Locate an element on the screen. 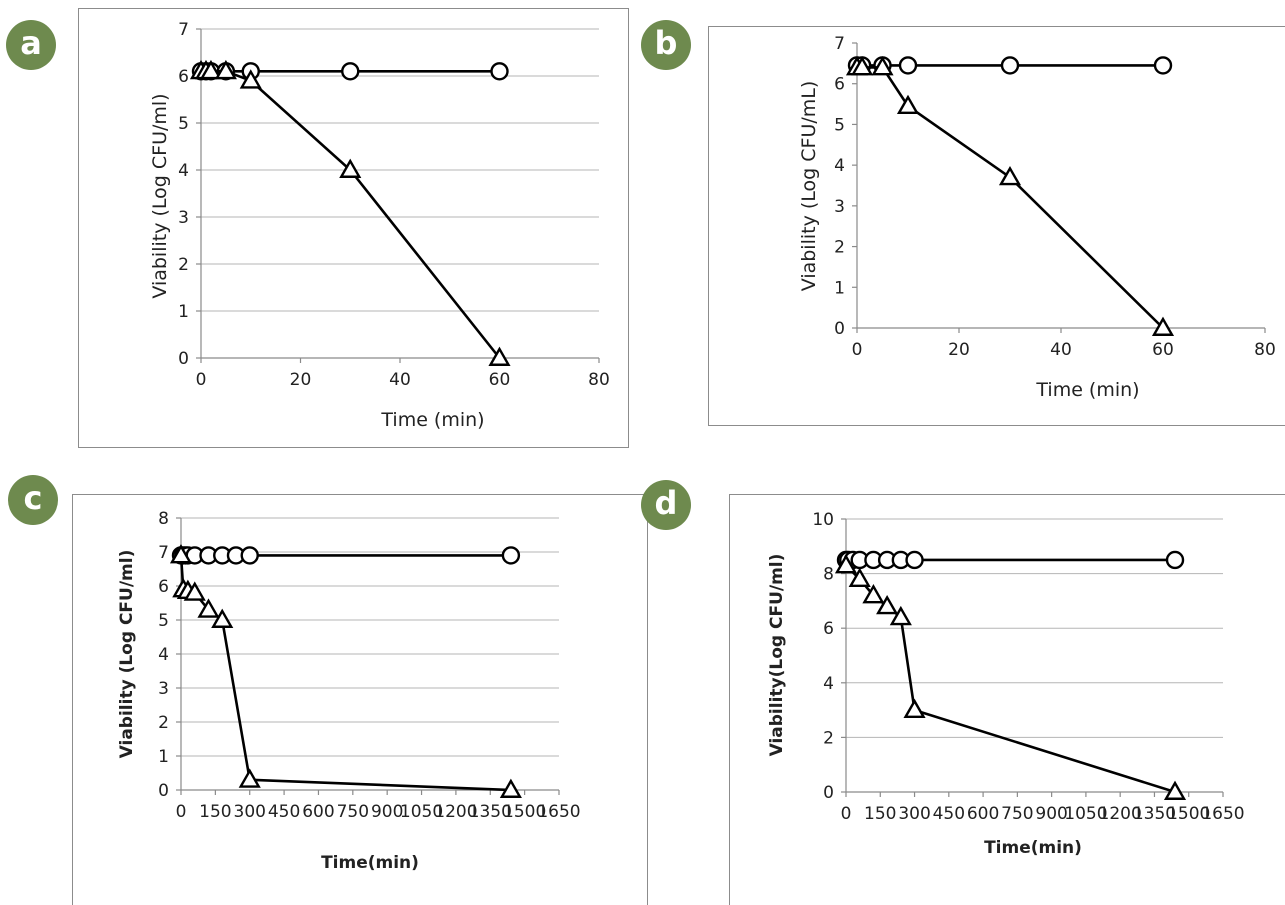 This screenshot has height=905, width=1285. chart-a-x-axis-label: Time (min) is located at coordinates (432, 420).